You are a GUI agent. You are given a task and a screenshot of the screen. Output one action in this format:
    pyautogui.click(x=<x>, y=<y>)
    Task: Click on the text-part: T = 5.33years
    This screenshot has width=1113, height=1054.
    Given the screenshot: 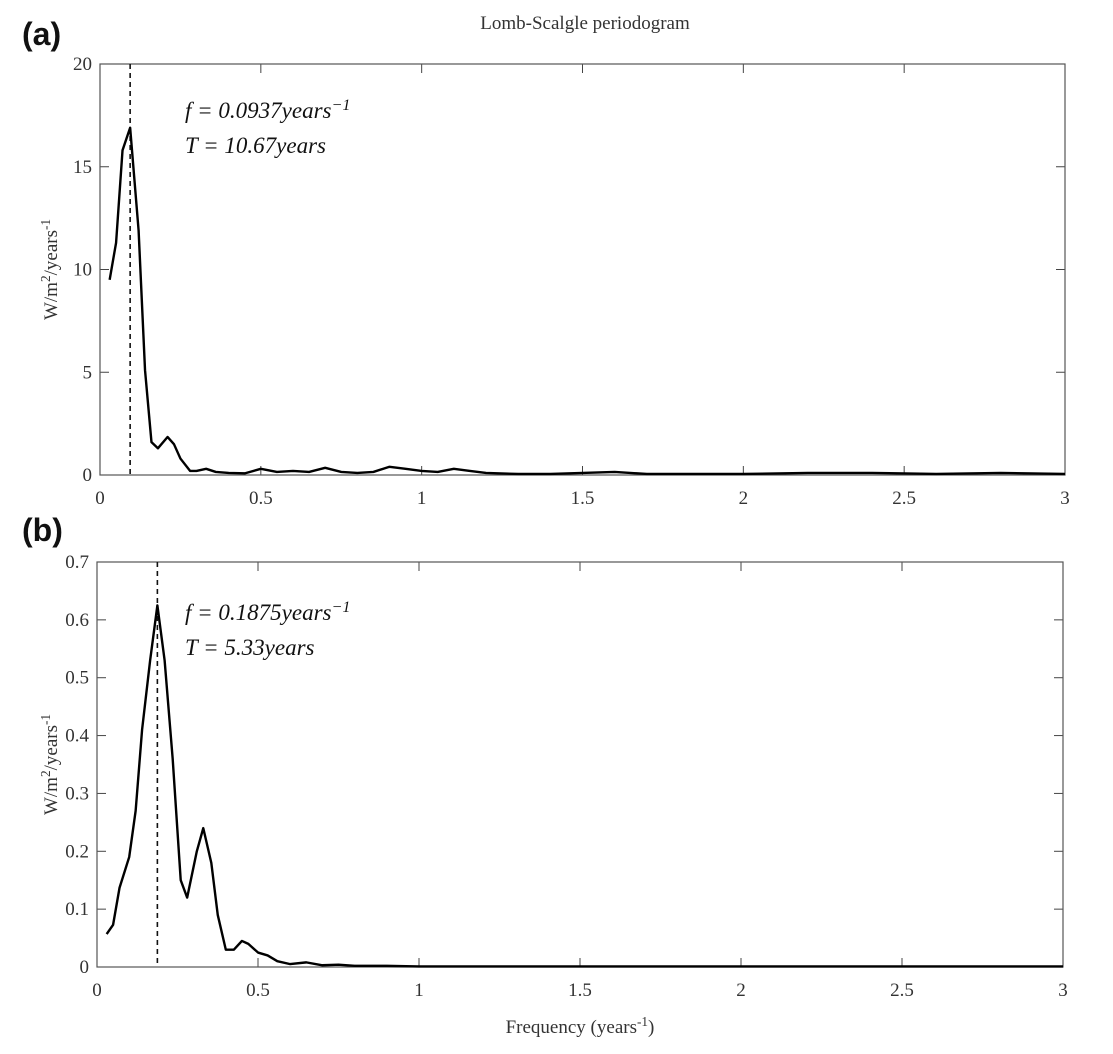 What is the action you would take?
    pyautogui.click(x=250, y=647)
    